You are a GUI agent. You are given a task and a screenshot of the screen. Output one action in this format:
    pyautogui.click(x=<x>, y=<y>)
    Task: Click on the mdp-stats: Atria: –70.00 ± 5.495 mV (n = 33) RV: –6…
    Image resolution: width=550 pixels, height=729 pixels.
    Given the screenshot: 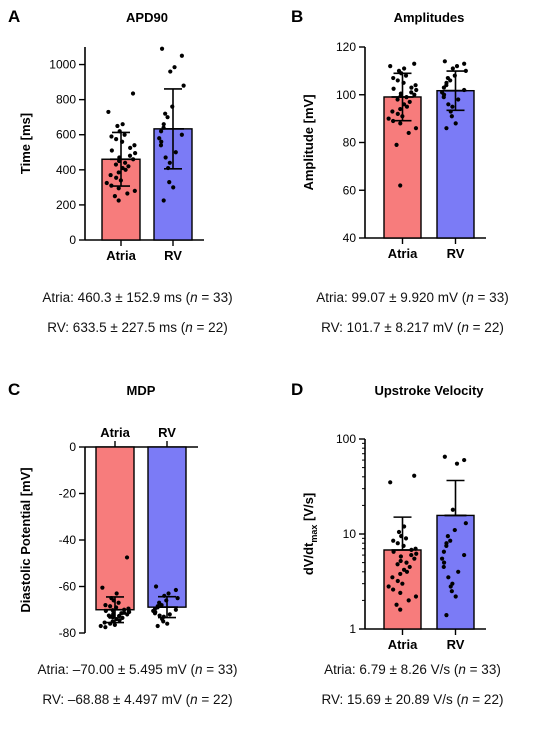 What is the action you would take?
    pyautogui.click(x=137, y=685)
    